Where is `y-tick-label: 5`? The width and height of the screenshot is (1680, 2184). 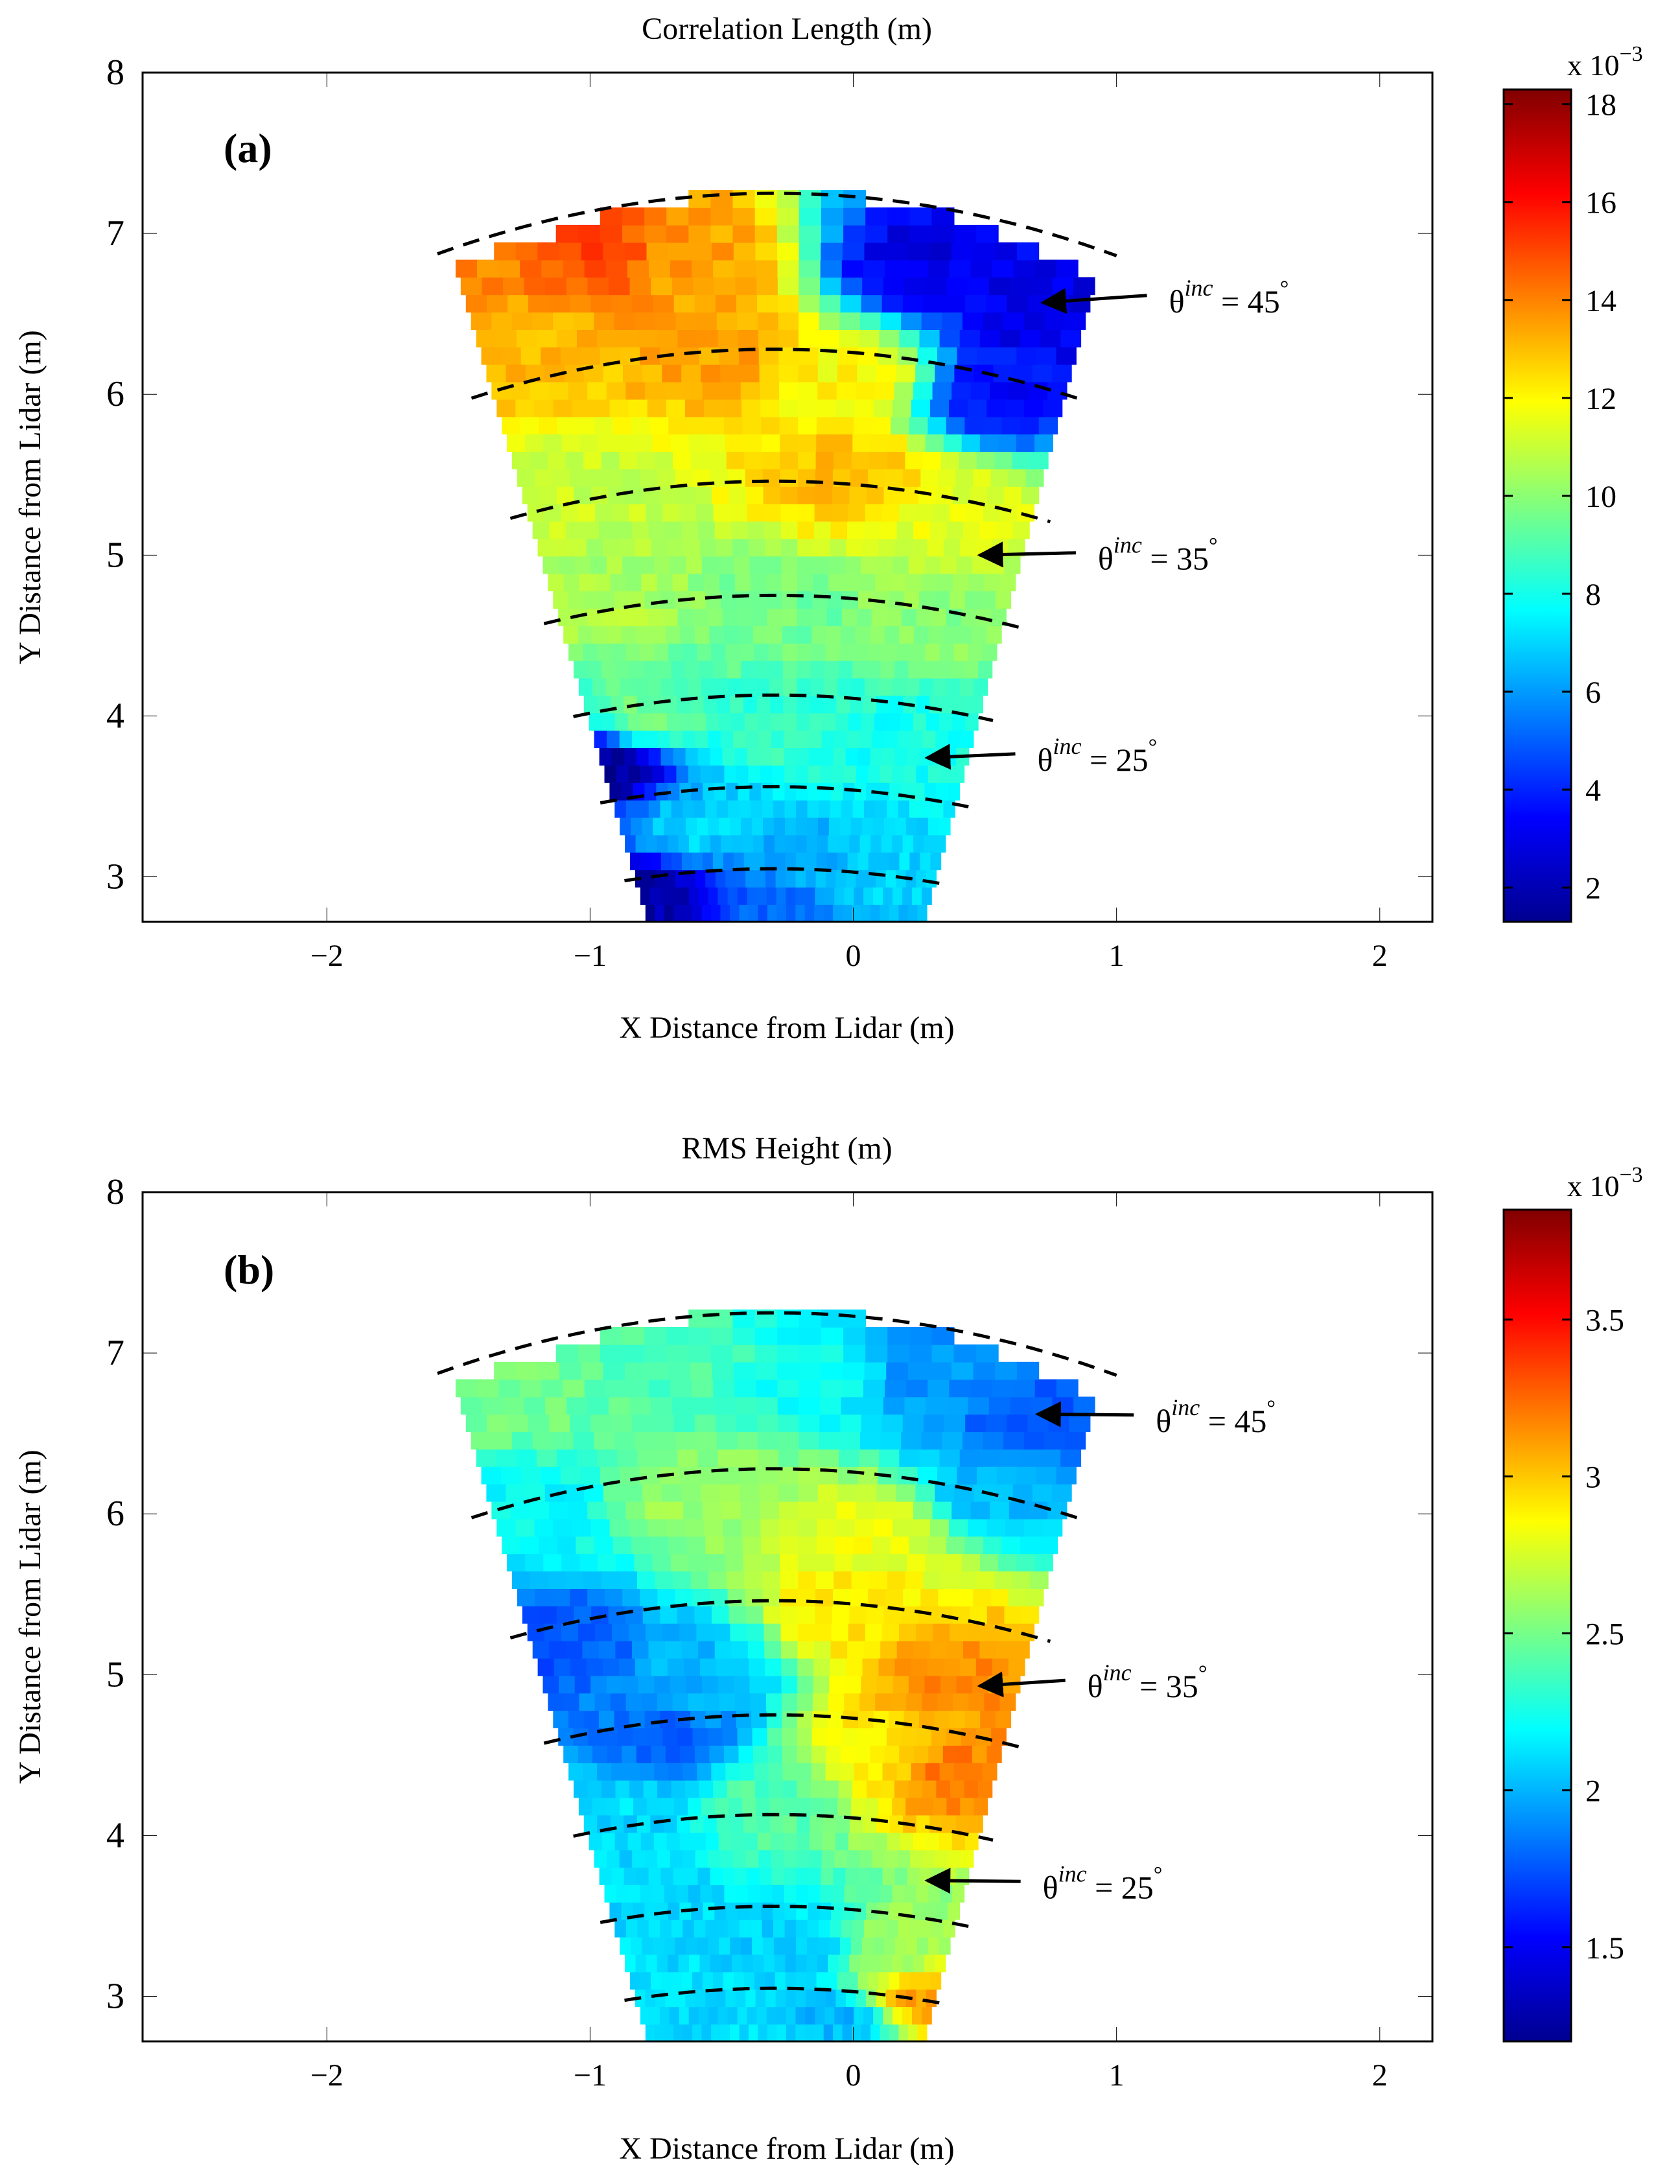 y-tick-label: 5 is located at coordinates (115, 555).